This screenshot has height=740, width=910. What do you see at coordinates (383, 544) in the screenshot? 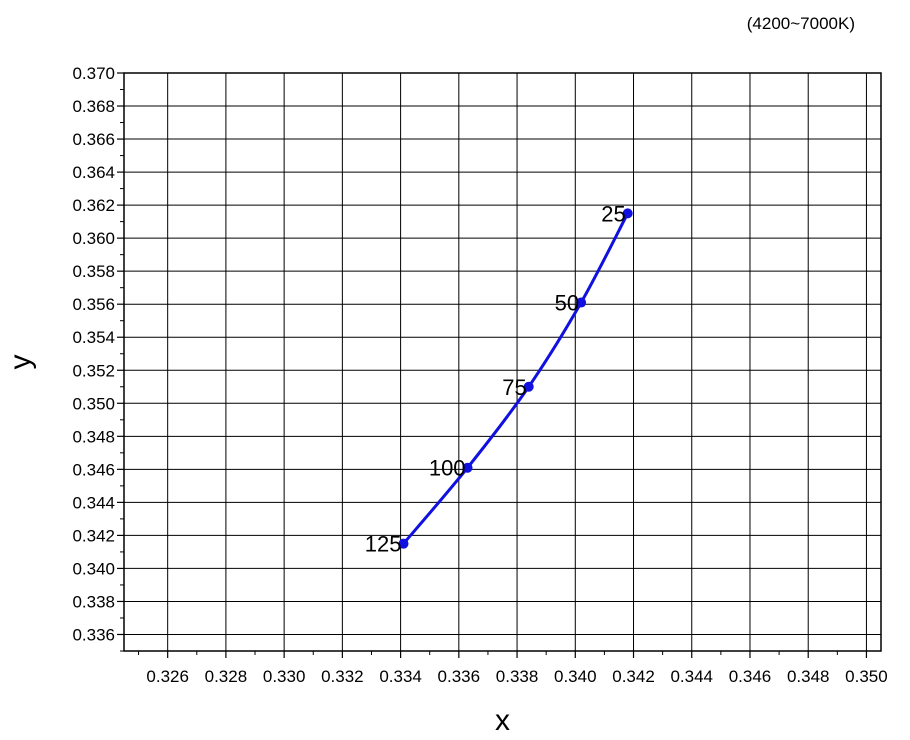
I see `data-point-label: 125` at bounding box center [383, 544].